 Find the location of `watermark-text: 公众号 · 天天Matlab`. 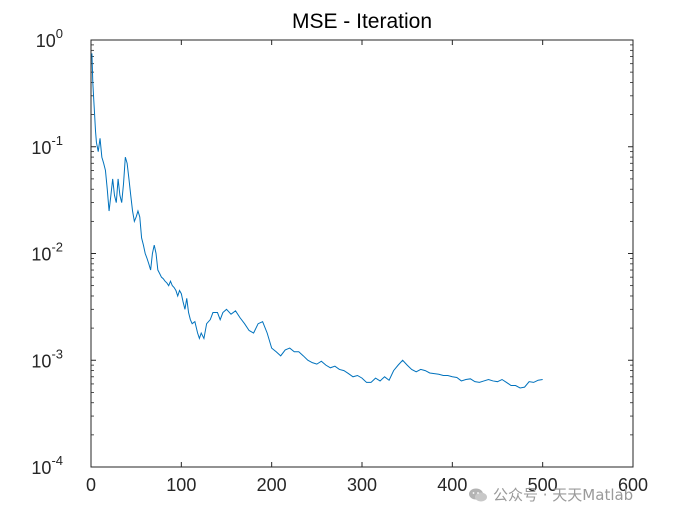

watermark-text: 公众号 · 天天Matlab is located at coordinates (563, 495).